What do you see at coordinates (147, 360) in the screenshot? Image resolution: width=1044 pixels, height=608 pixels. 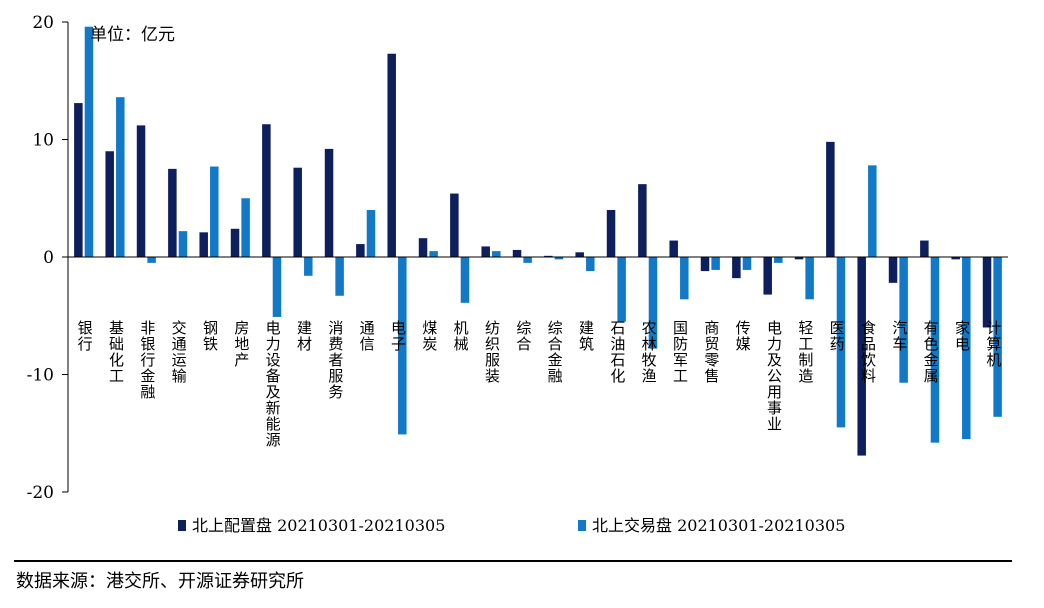 I see `category-label-2: 非银行金融` at bounding box center [147, 360].